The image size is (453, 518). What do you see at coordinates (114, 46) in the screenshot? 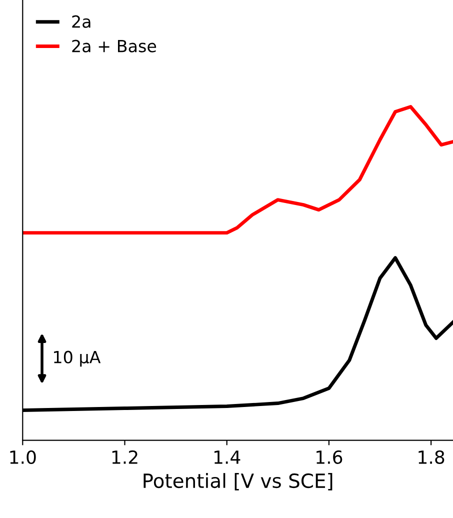
I see `legend-label: 2a + Base` at bounding box center [114, 46].